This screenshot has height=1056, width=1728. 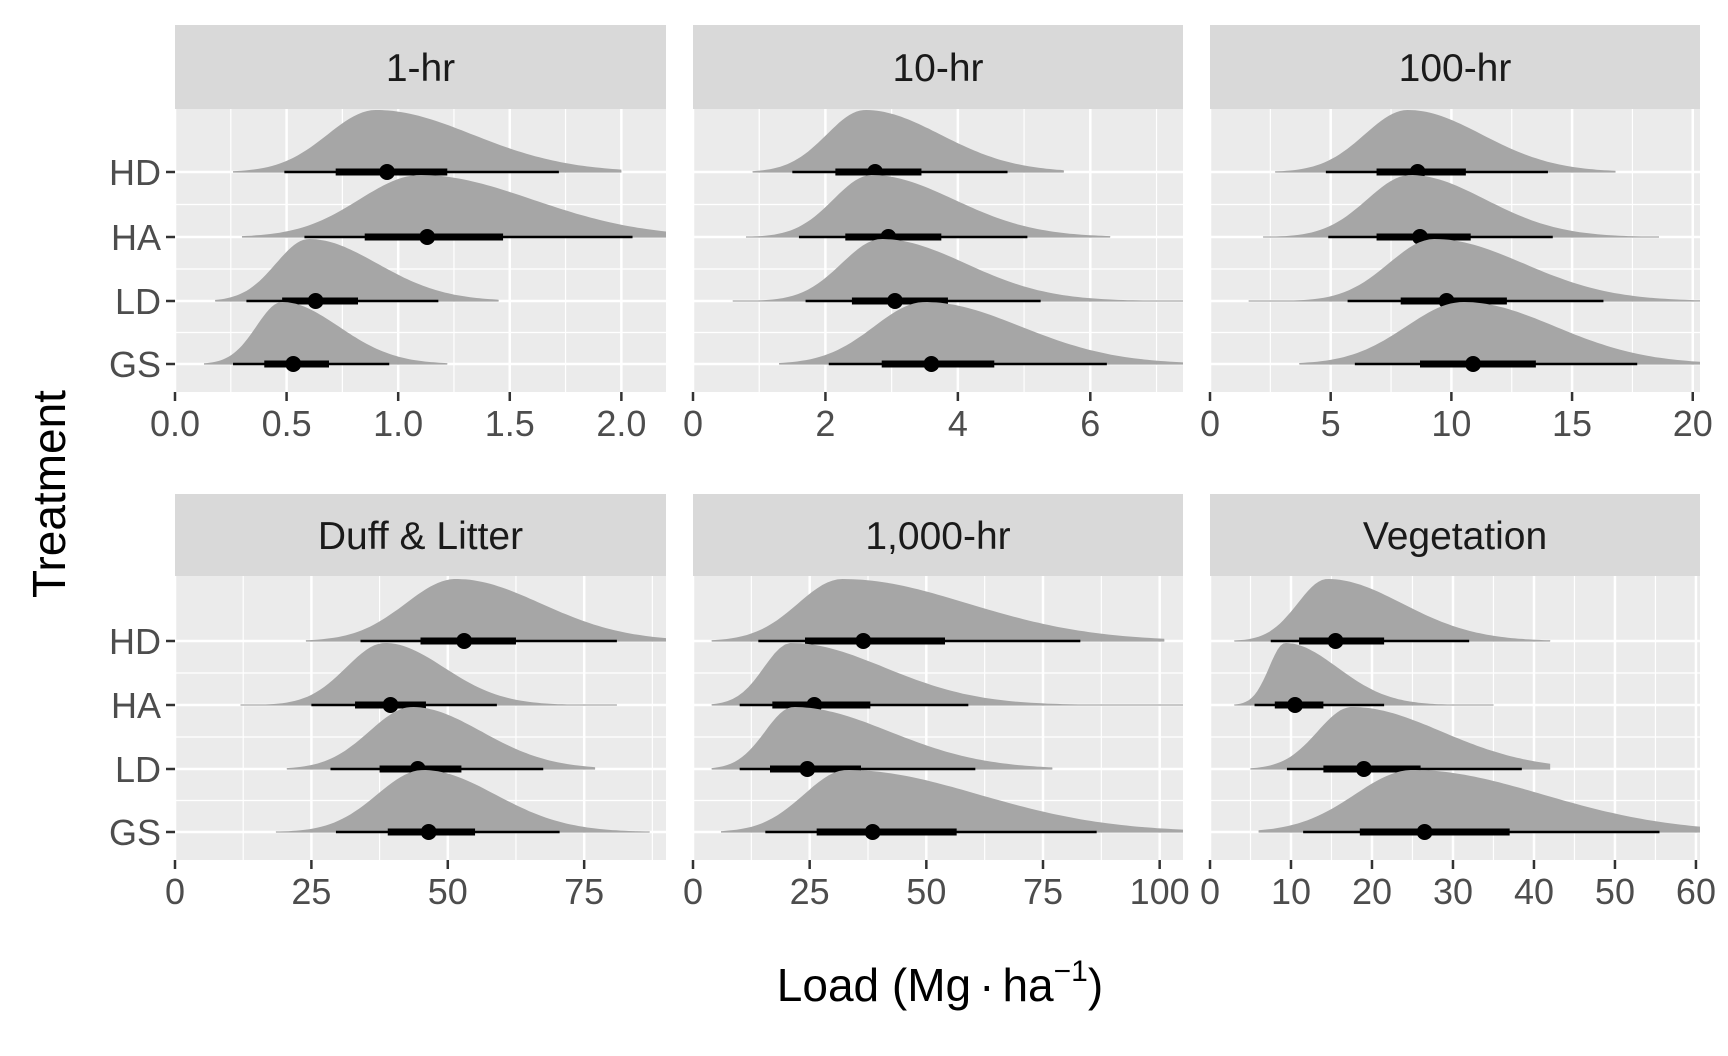 I want to click on point-estimate-vegetation-hd, so click(x=1335, y=641).